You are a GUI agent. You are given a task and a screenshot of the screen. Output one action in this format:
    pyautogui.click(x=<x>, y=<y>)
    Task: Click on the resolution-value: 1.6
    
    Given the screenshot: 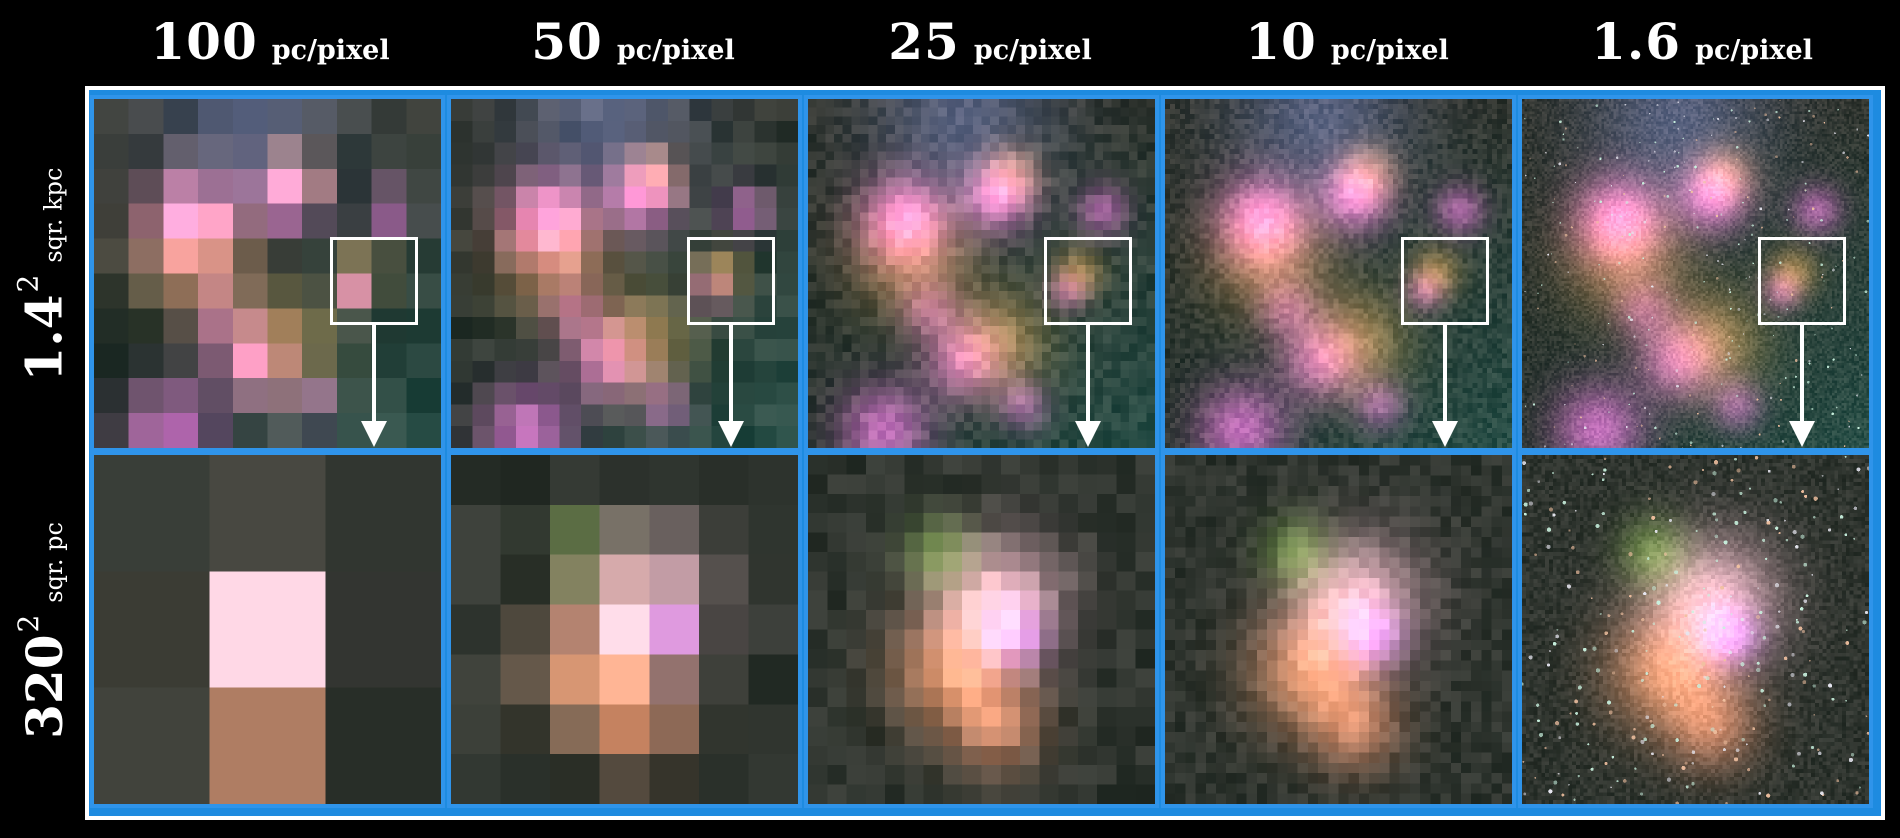 What is the action you would take?
    pyautogui.click(x=1636, y=41)
    